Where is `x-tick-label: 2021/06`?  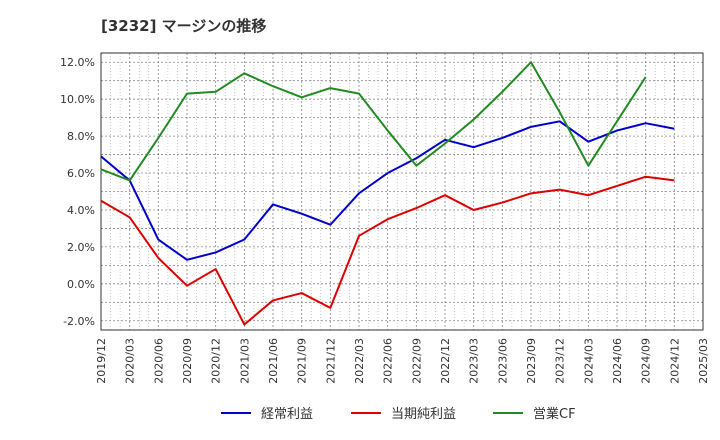 x-tick-label: 2021/06 is located at coordinates (273, 361).